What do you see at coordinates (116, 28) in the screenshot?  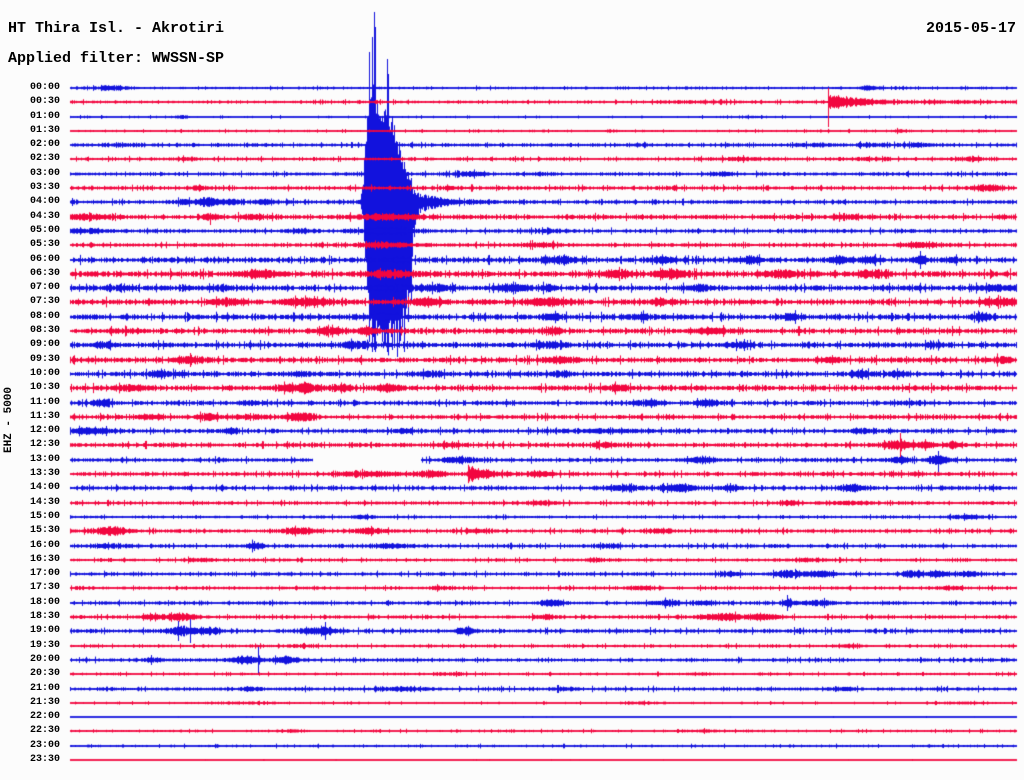 I see `station-title: HT Thira Isl. - Akrotiri` at bounding box center [116, 28].